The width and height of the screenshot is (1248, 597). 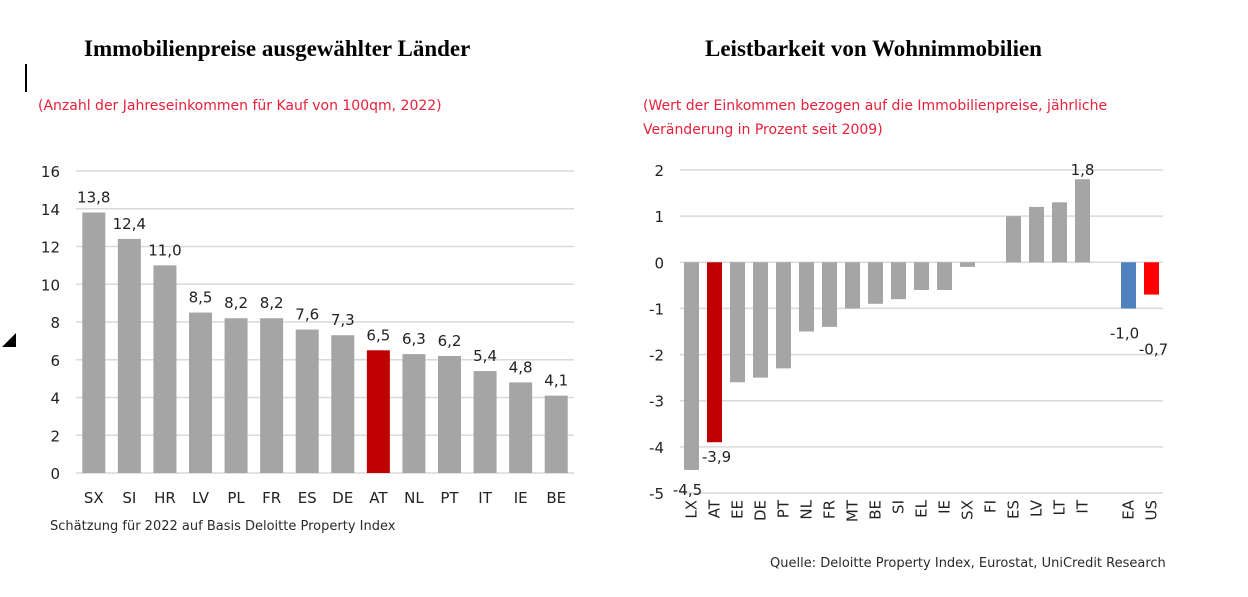 What do you see at coordinates (1129, 509) in the screenshot?
I see `x-tick-label: EA` at bounding box center [1129, 509].